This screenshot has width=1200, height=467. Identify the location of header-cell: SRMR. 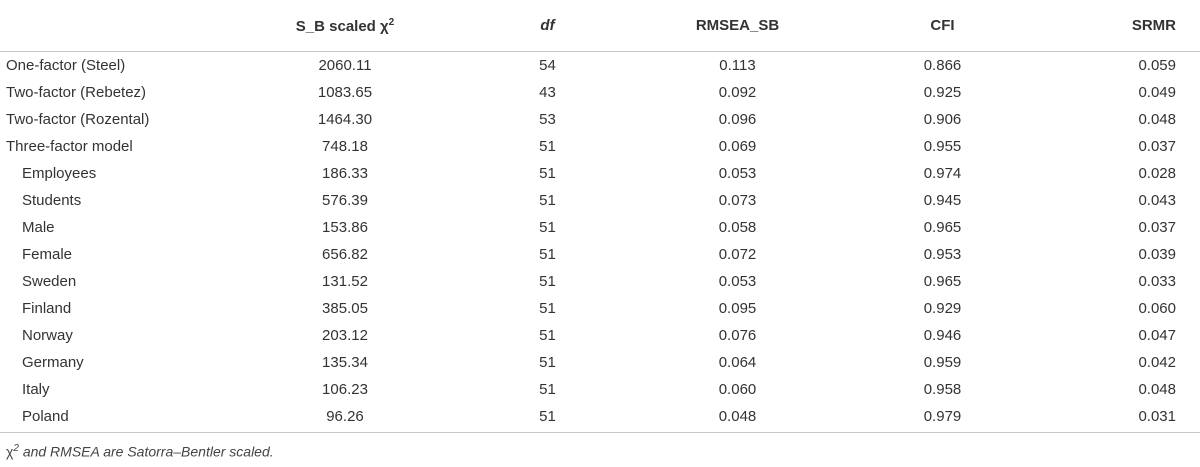
(1127, 26).